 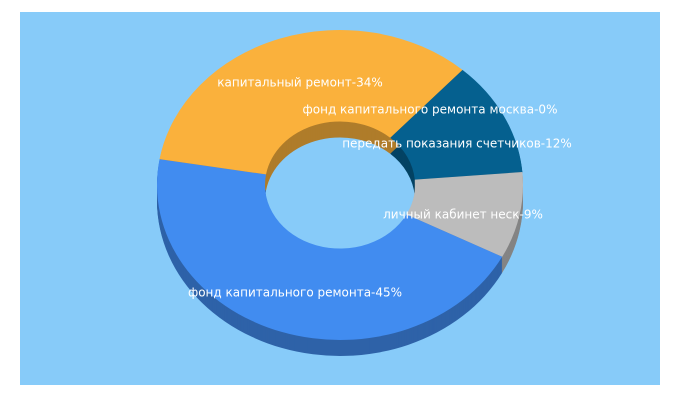 I want to click on slice-label: передать показания счетчиков-12%, so click(x=457, y=144).